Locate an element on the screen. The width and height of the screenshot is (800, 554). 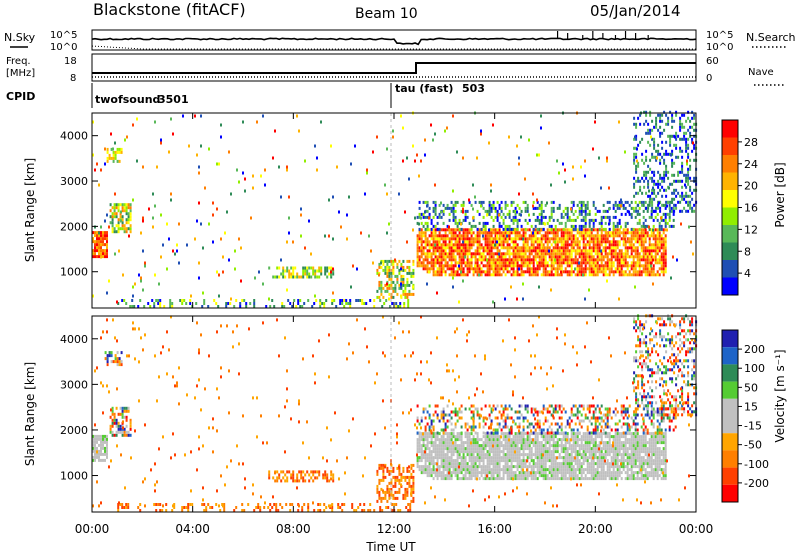
colorbar-tick-label: 12 is located at coordinates (751, 229).